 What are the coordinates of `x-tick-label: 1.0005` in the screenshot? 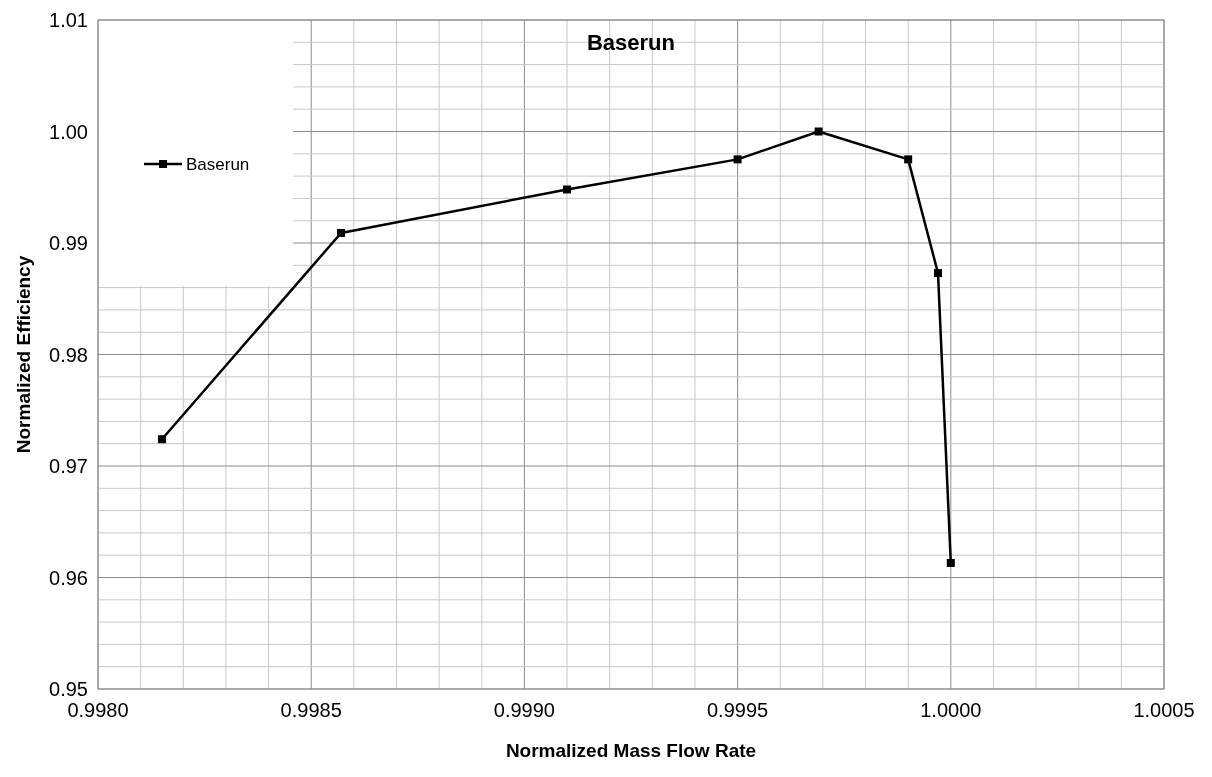 It's located at (1164, 710).